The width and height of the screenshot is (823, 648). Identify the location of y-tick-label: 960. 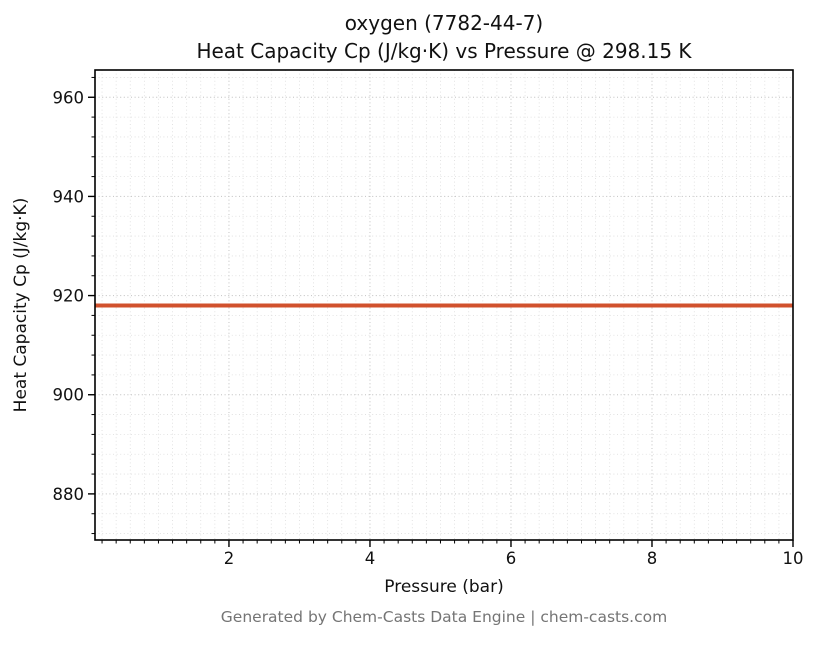
(69, 97).